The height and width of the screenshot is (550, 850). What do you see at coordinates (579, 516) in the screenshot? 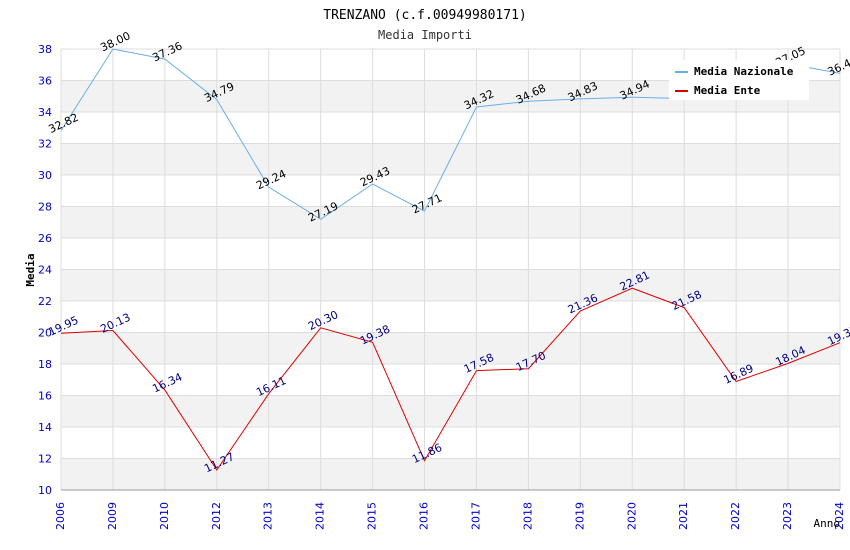
I see `x-tick-label: 2019` at bounding box center [579, 516].